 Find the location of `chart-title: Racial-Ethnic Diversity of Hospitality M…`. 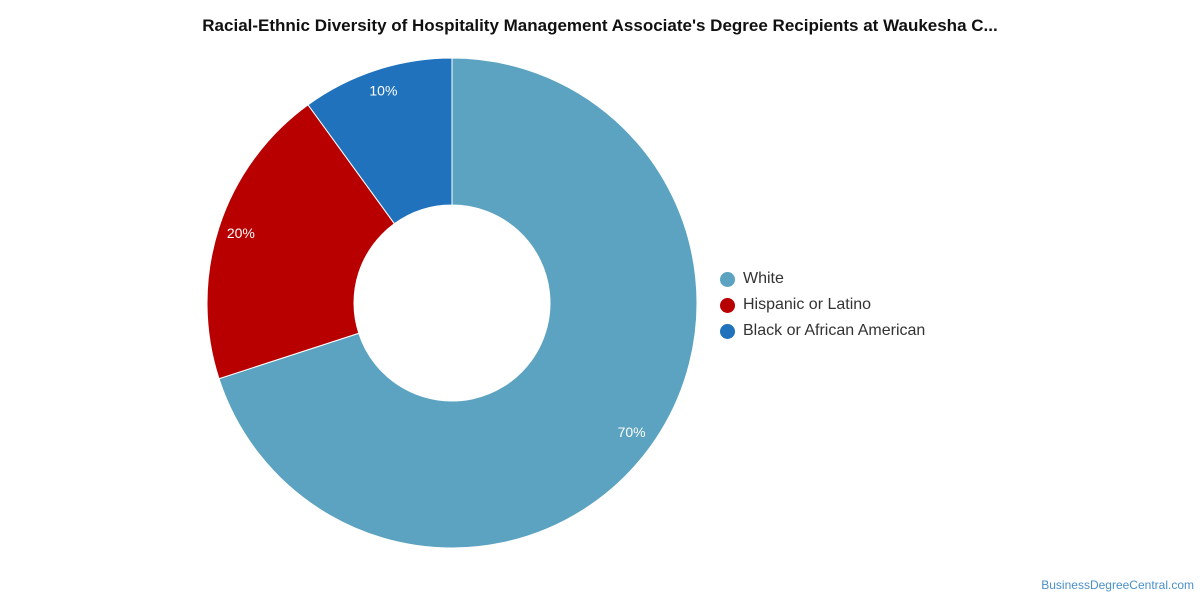

chart-title: Racial-Ethnic Diversity of Hospitality M… is located at coordinates (600, 25).